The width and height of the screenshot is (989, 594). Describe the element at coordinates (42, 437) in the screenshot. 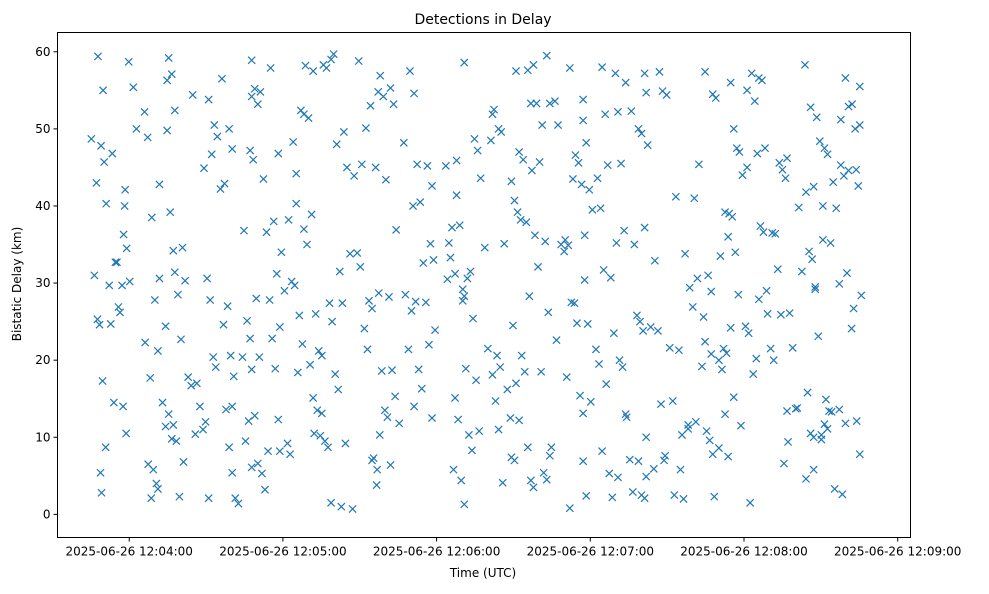

I see `y-tick-label: 10` at that location.